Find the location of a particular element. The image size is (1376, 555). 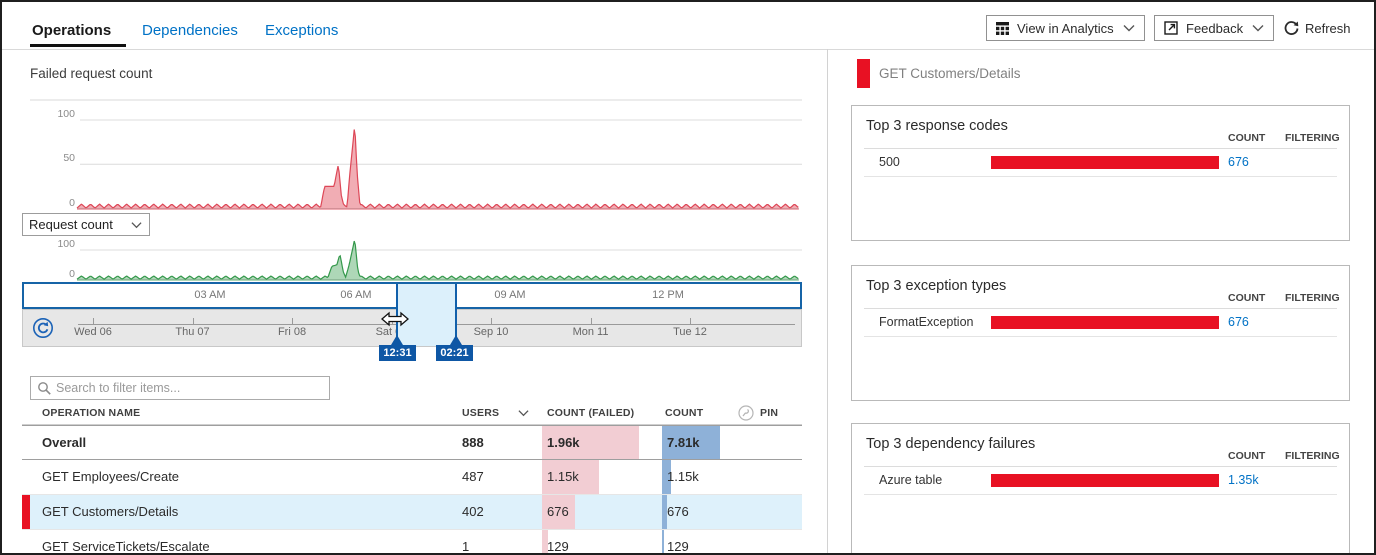

card-divider is located at coordinates (1100, 466).